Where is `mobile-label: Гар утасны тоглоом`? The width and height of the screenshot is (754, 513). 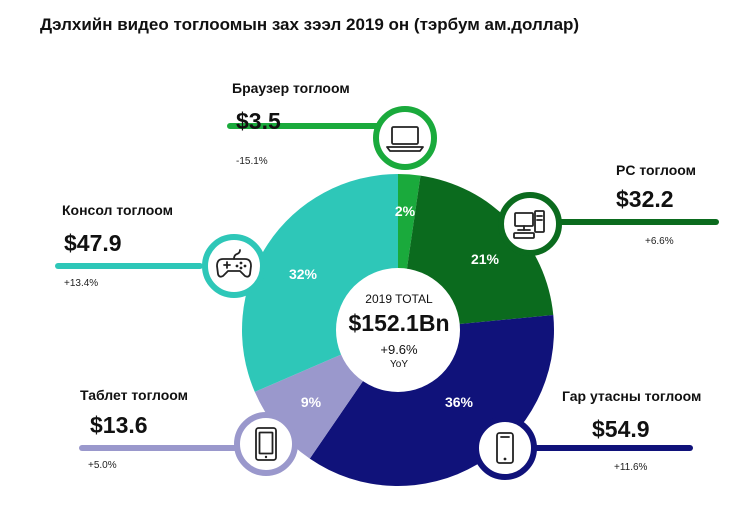 mobile-label: Гар утасны тоглоом is located at coordinates (632, 396).